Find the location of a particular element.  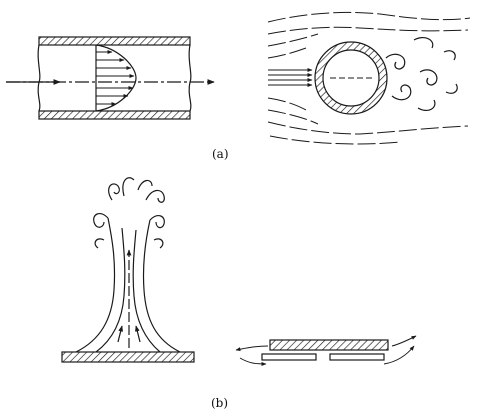

heated-plate is located at coordinates (128, 357).